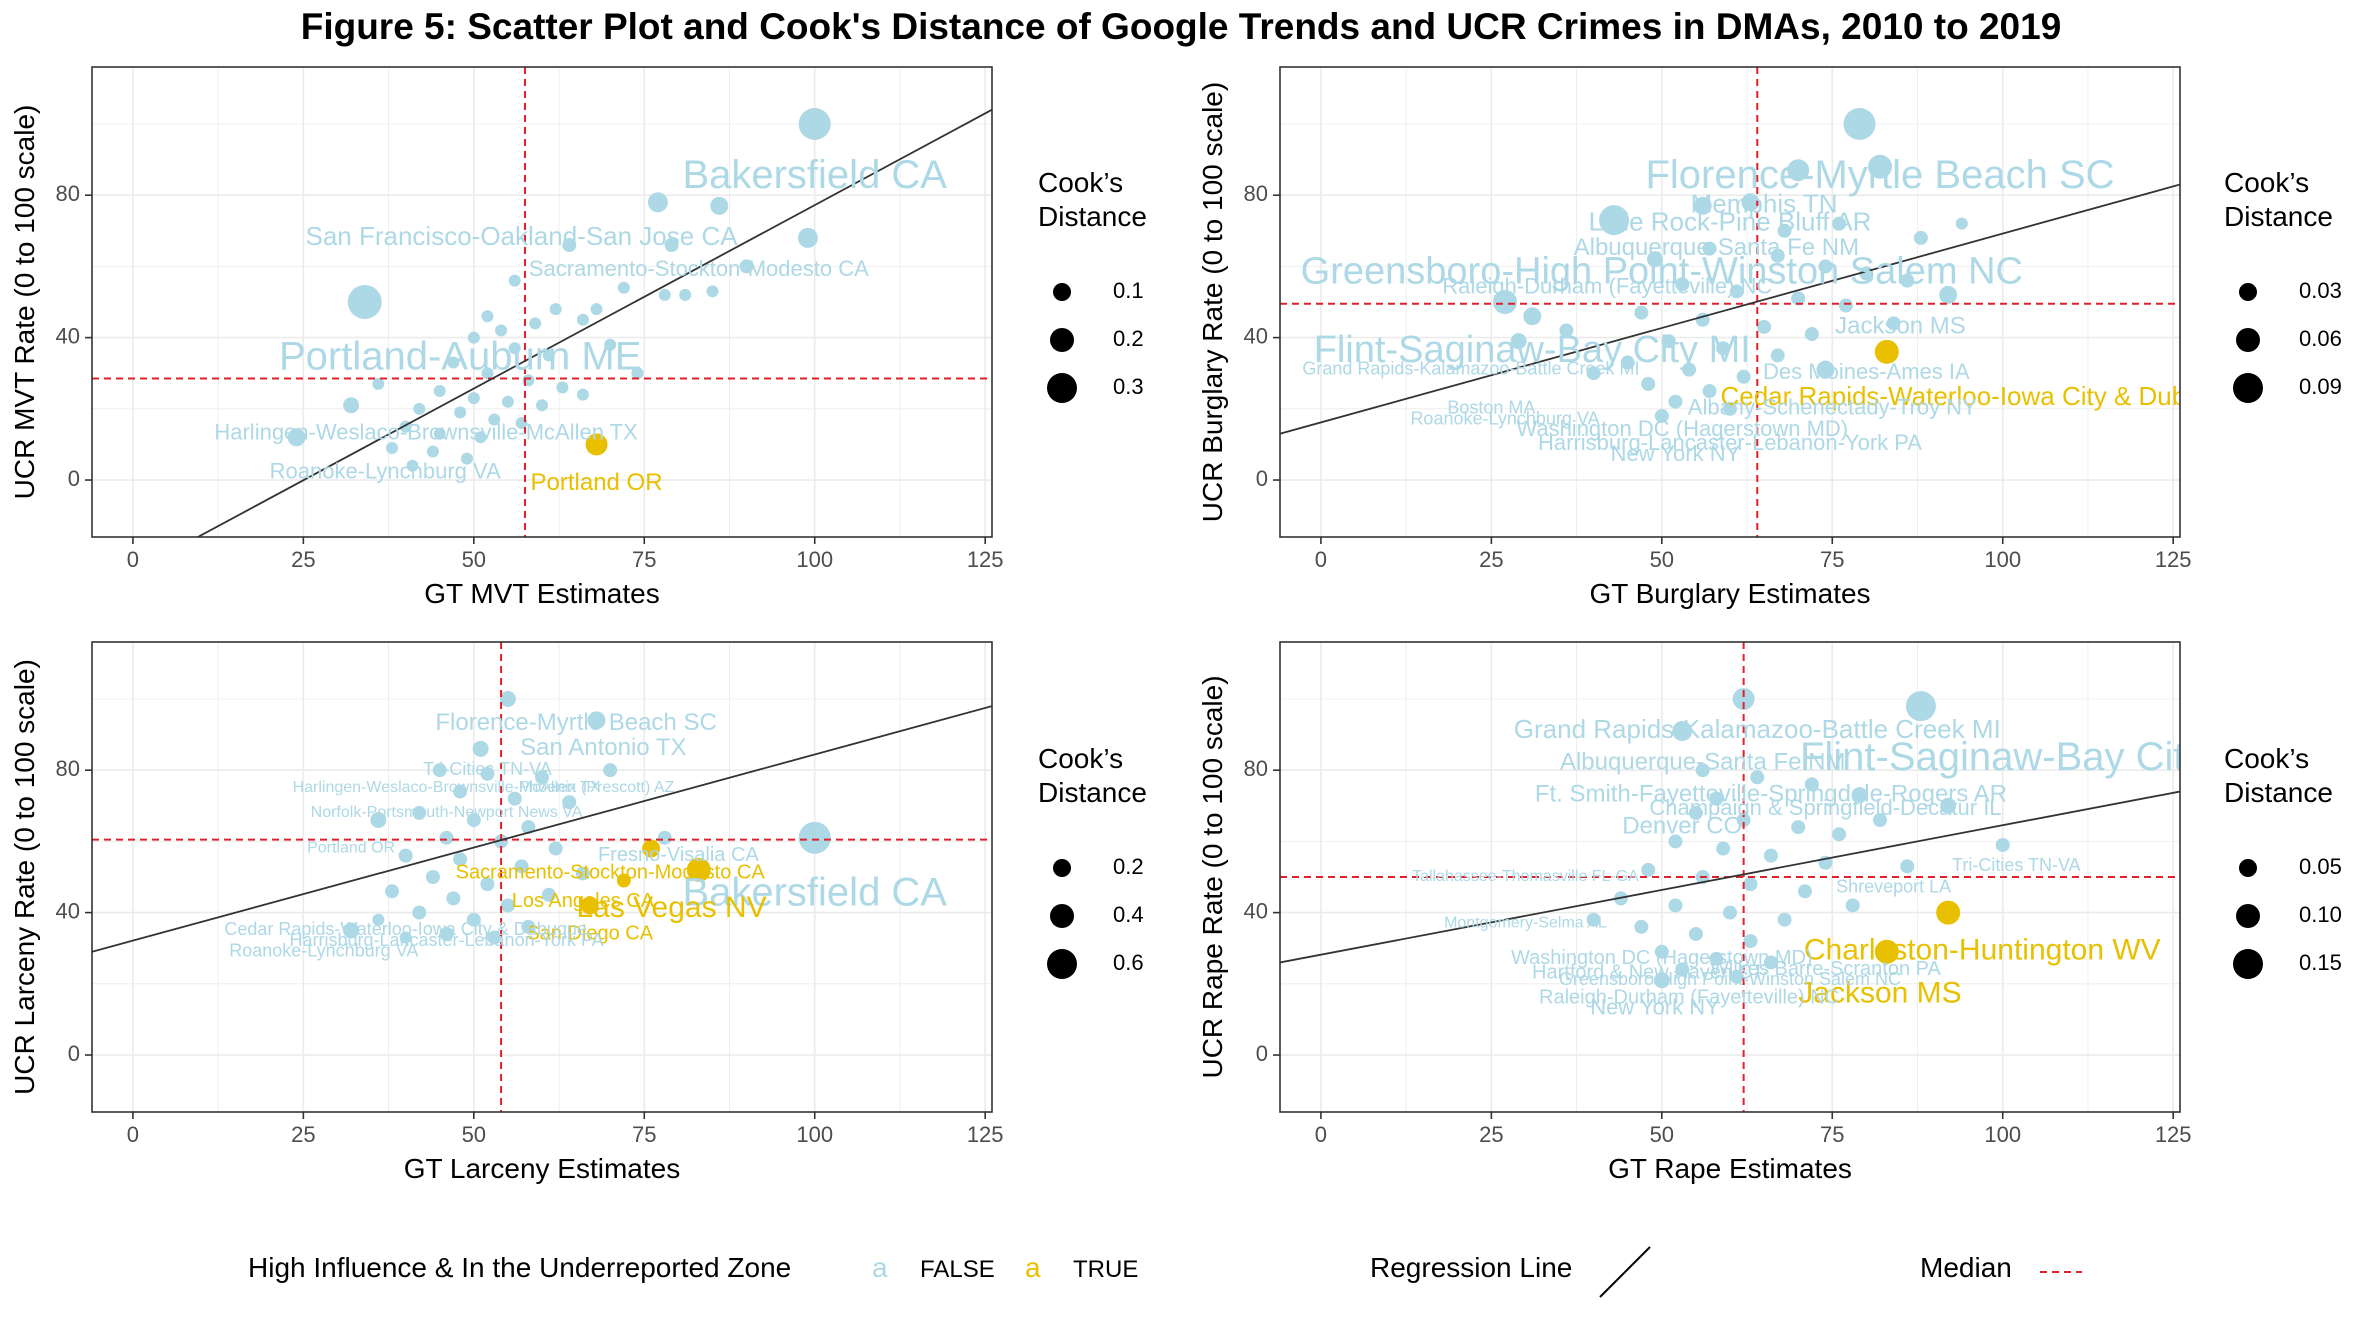 The width and height of the screenshot is (2362, 1338). I want to click on panel-border, so click(542, 877).